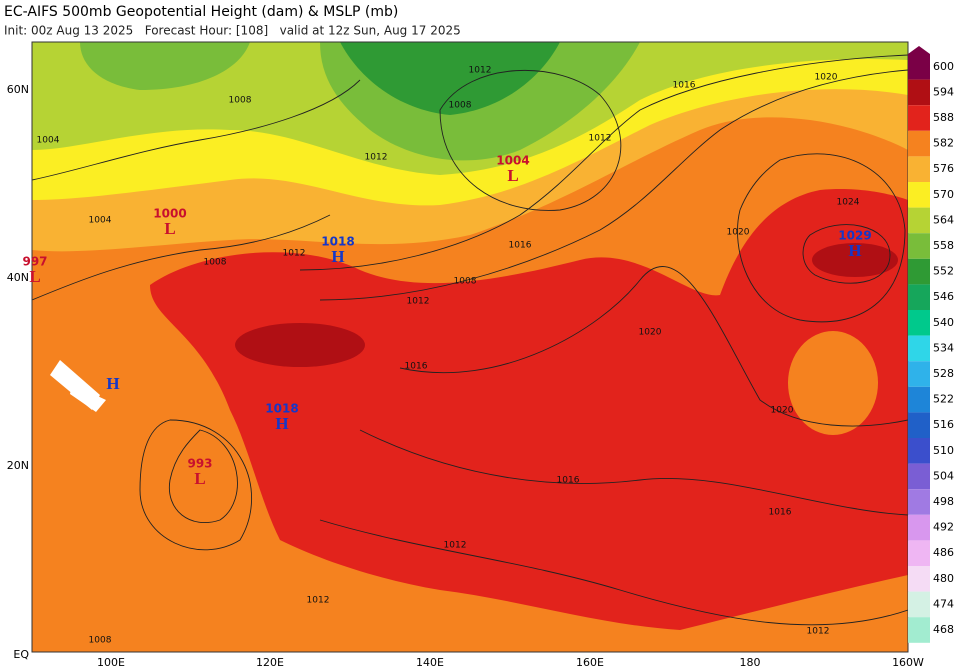 This screenshot has height=672, width=960. Describe the element at coordinates (943, 475) in the screenshot. I see `colorbar-label: 504` at that location.